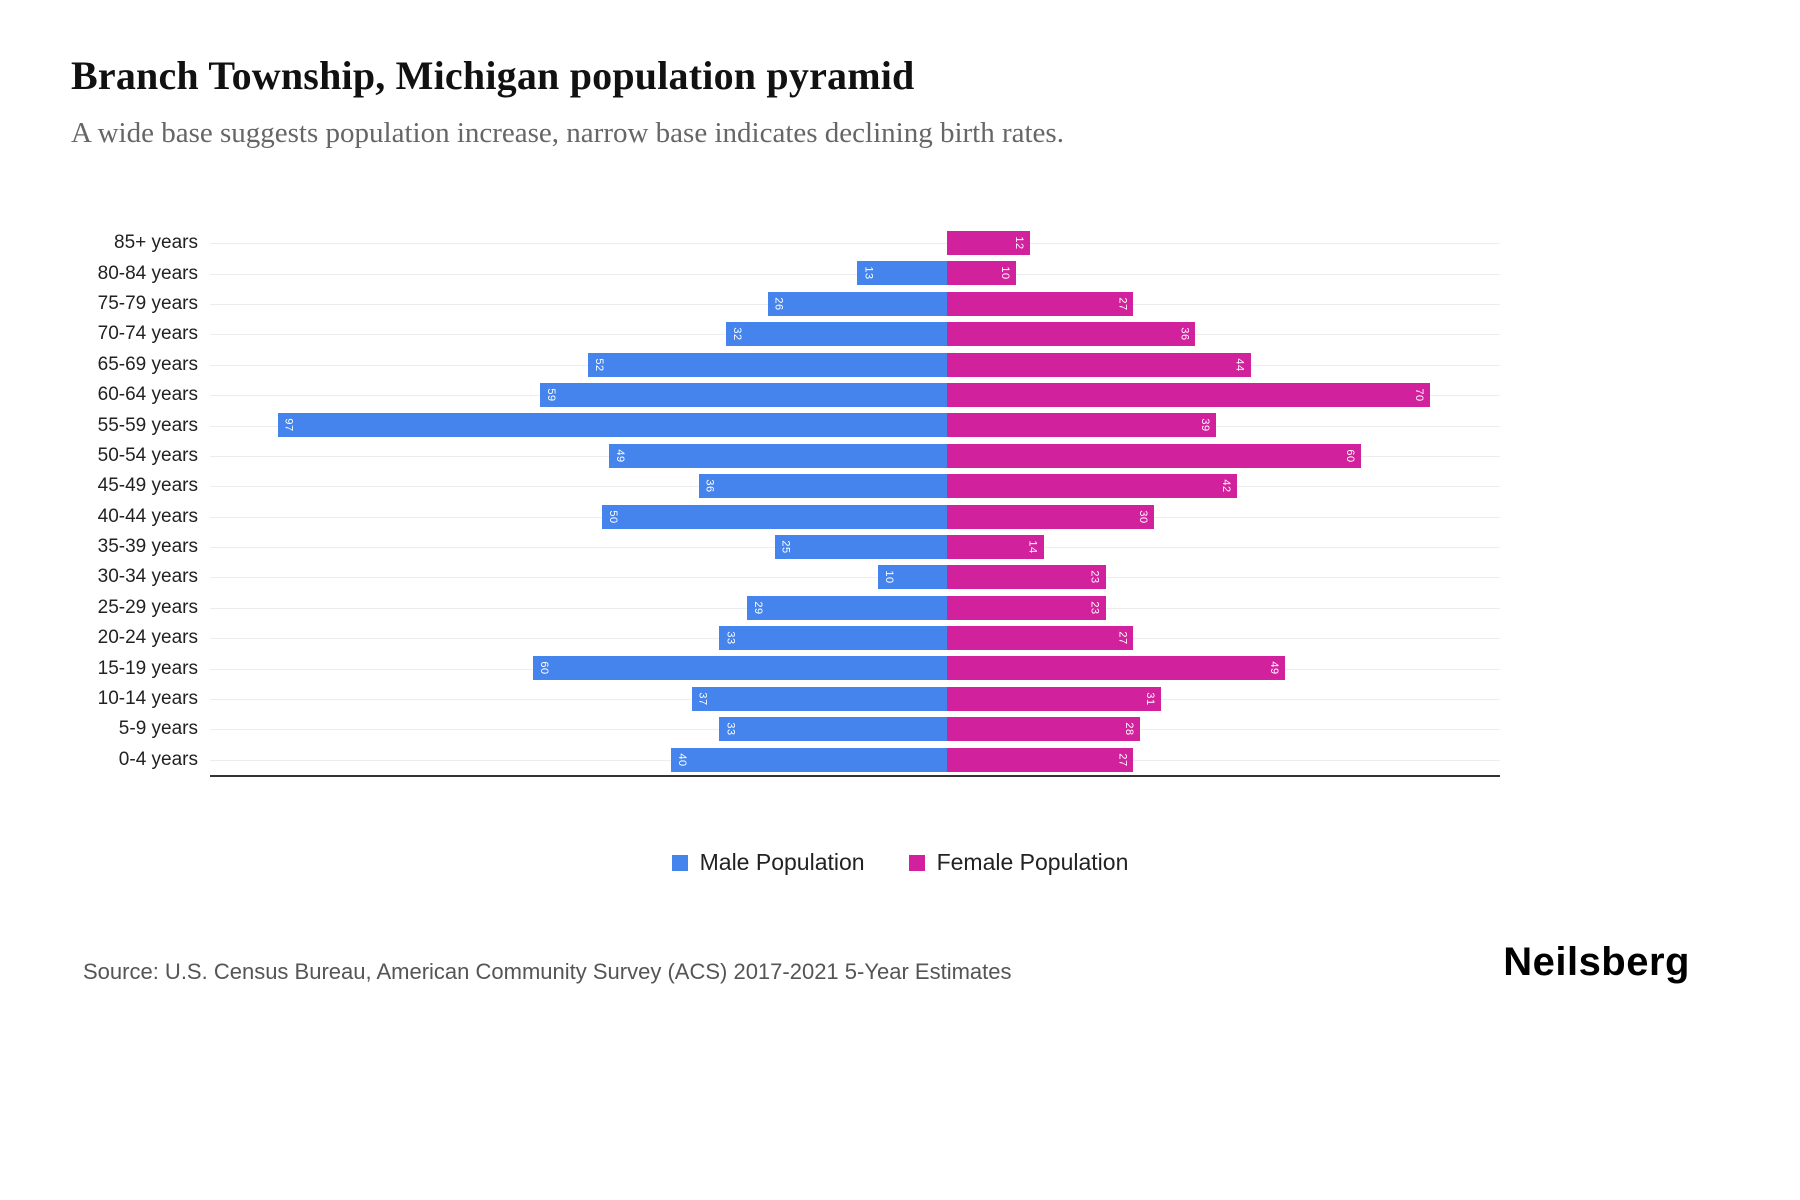 The width and height of the screenshot is (1800, 1200). I want to click on female-bar-value: 44, so click(1239, 364).